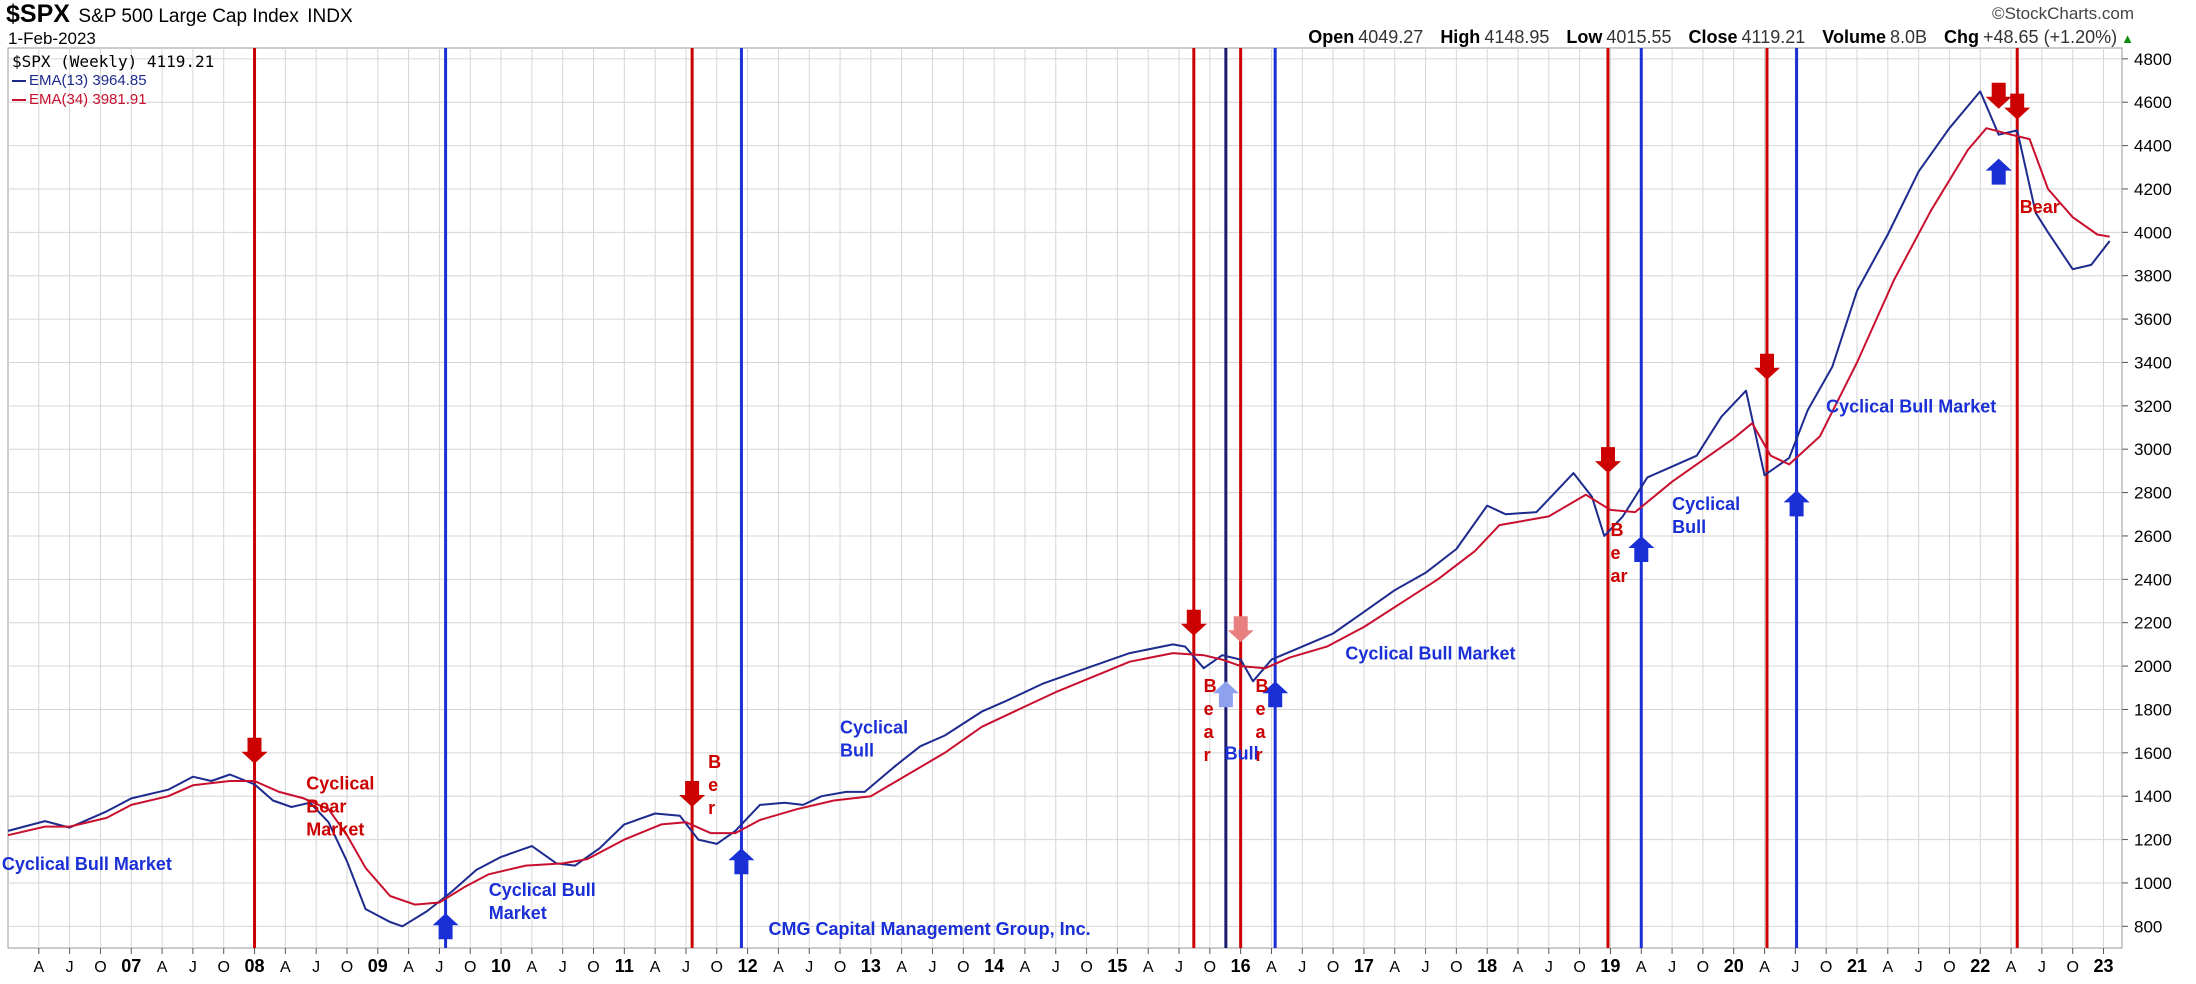  What do you see at coordinates (131, 966) in the screenshot?
I see `x-tick-label: 07` at bounding box center [131, 966].